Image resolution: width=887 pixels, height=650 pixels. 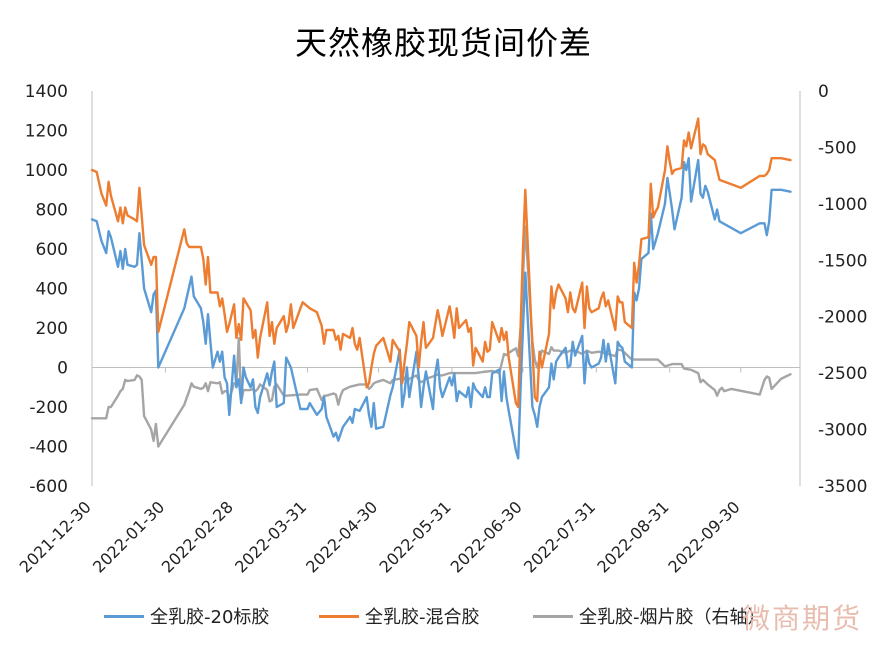 What do you see at coordinates (632, 536) in the screenshot?
I see `x-tick-label: 2022-08-31` at bounding box center [632, 536].